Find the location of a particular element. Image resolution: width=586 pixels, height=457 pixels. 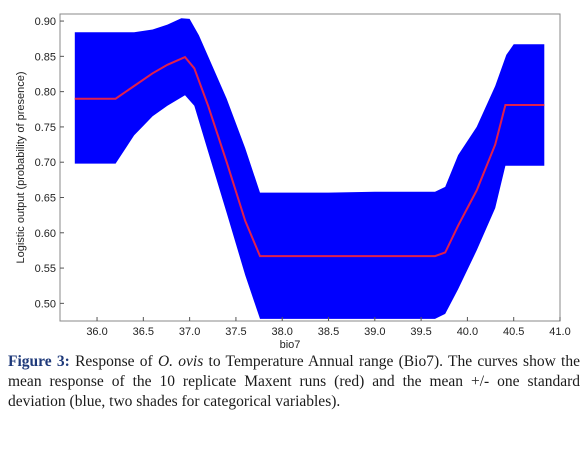

caption-text-pre: Response of is located at coordinates (113, 361).